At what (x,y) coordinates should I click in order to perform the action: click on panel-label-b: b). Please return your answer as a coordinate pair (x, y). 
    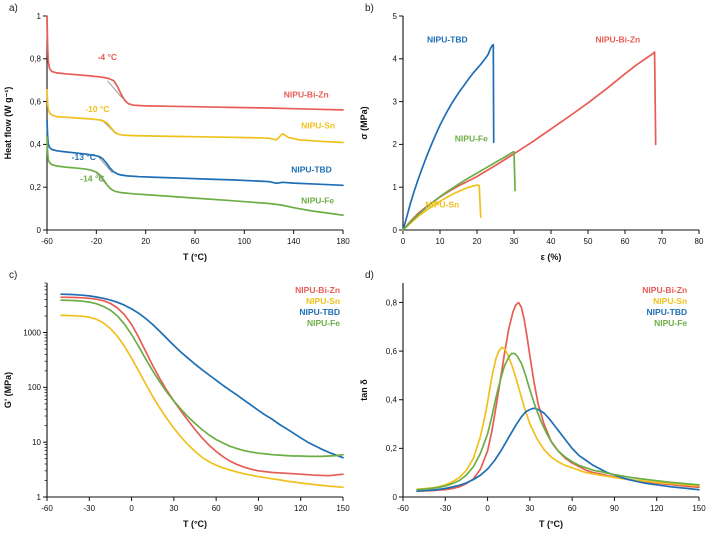
    Looking at the image, I should click on (369, 8).